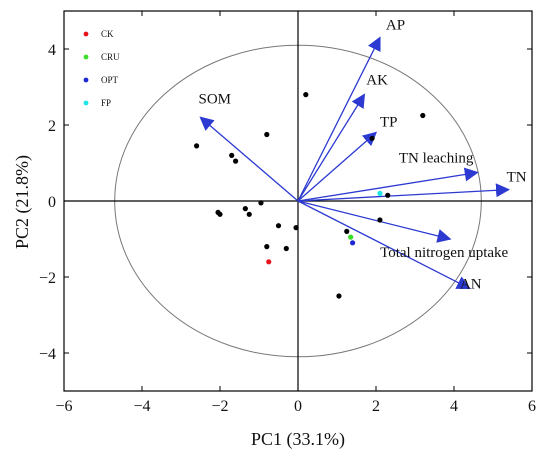 The height and width of the screenshot is (456, 550). I want to click on y-tick-label: 4, so click(52, 50).